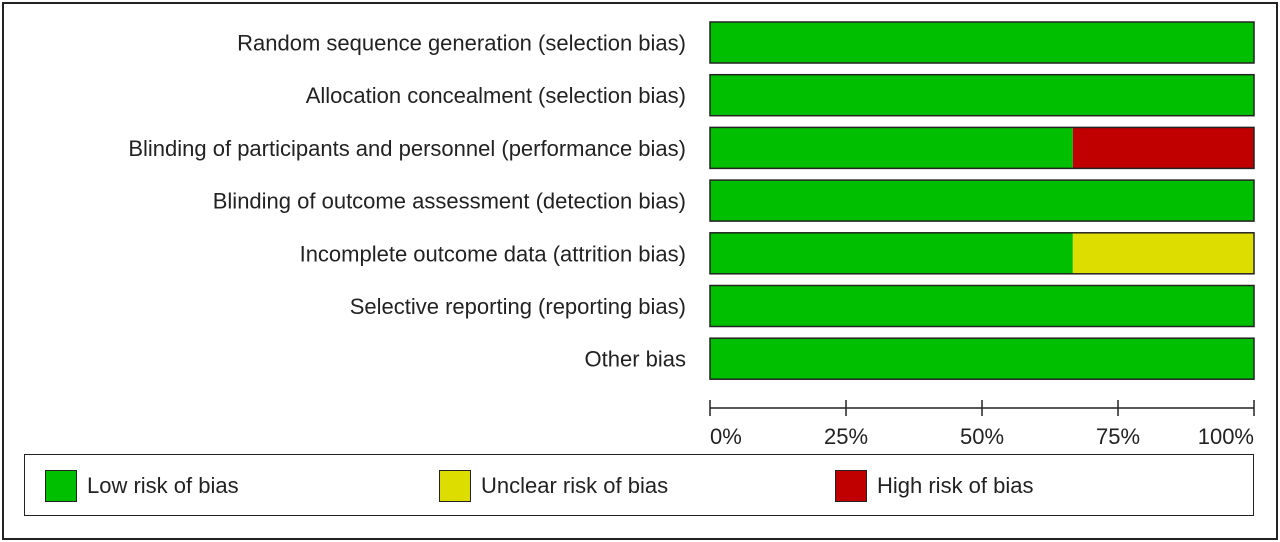 The width and height of the screenshot is (1280, 542). What do you see at coordinates (955, 485) in the screenshot?
I see `legend-label-high: High risk of bias` at bounding box center [955, 485].